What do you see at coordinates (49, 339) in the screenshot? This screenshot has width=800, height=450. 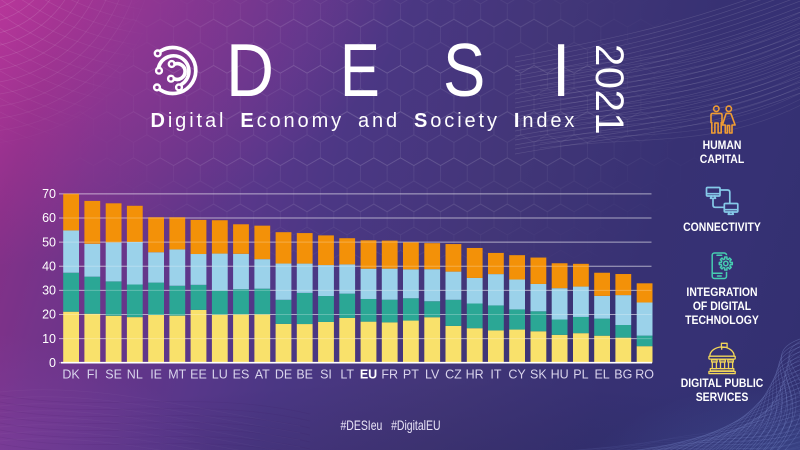 I see `svg-text: 10` at bounding box center [49, 339].